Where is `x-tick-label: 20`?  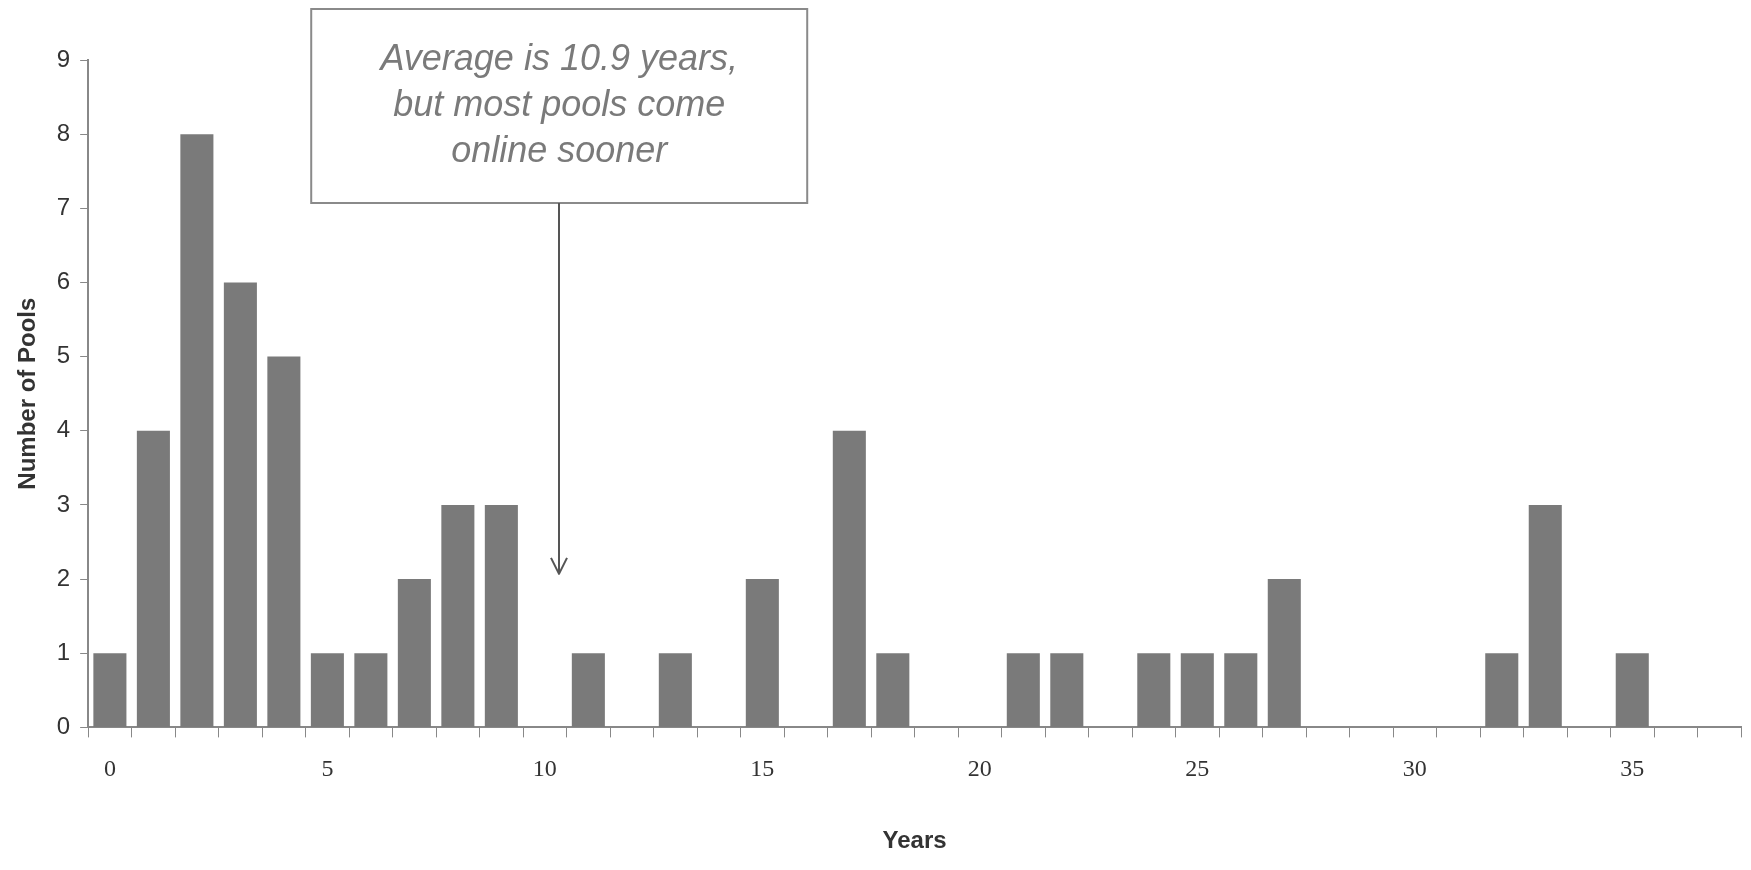
x-tick-label: 20 is located at coordinates (979, 768).